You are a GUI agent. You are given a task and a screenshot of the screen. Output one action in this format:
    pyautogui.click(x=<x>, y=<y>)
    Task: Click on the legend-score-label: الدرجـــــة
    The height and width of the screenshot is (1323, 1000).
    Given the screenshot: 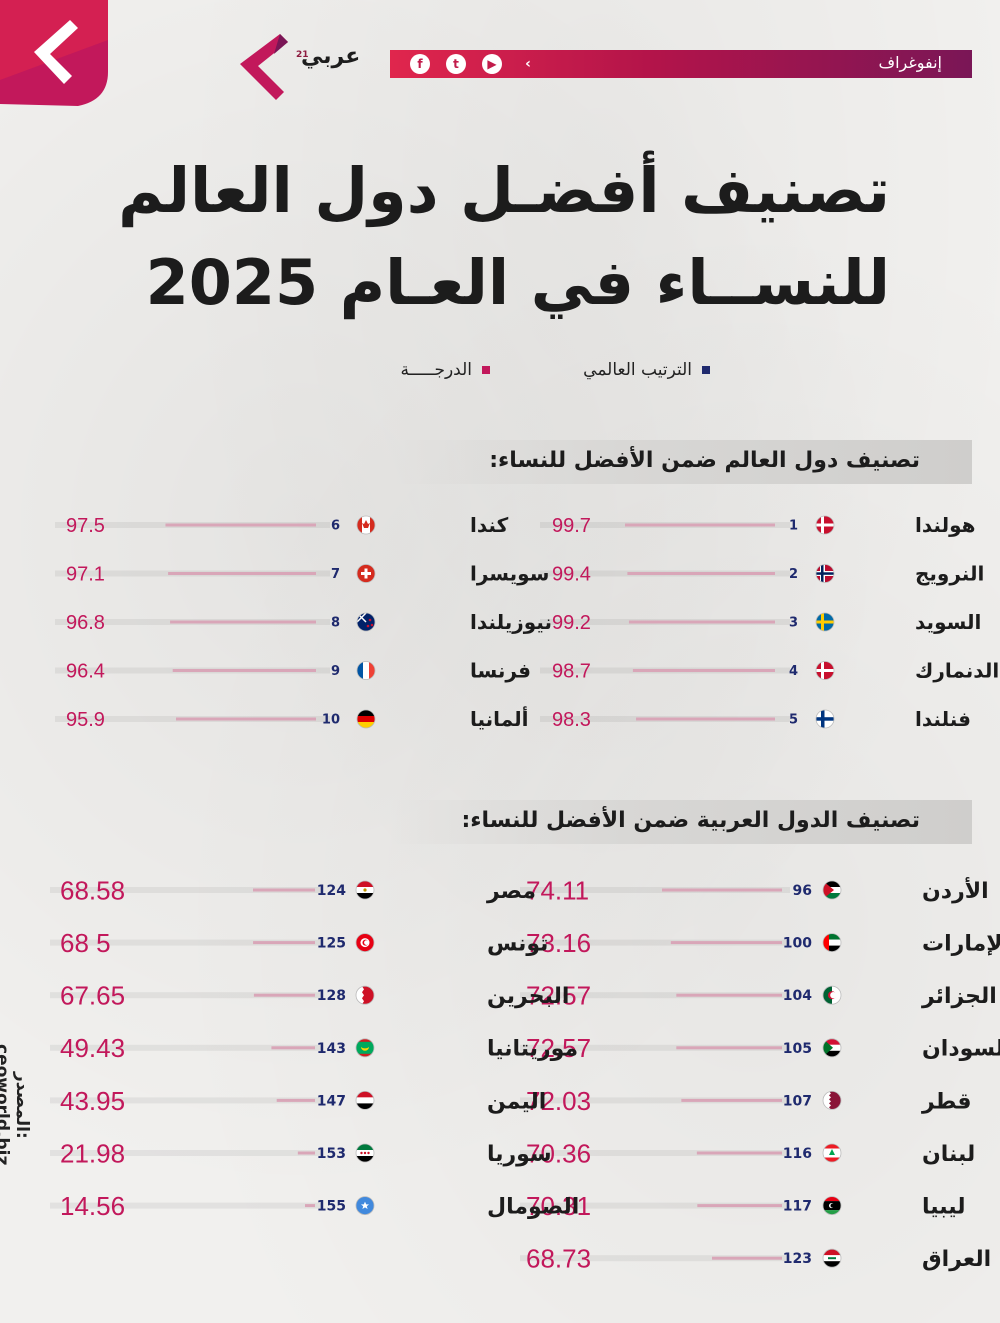 What is the action you would take?
    pyautogui.click(x=436, y=370)
    